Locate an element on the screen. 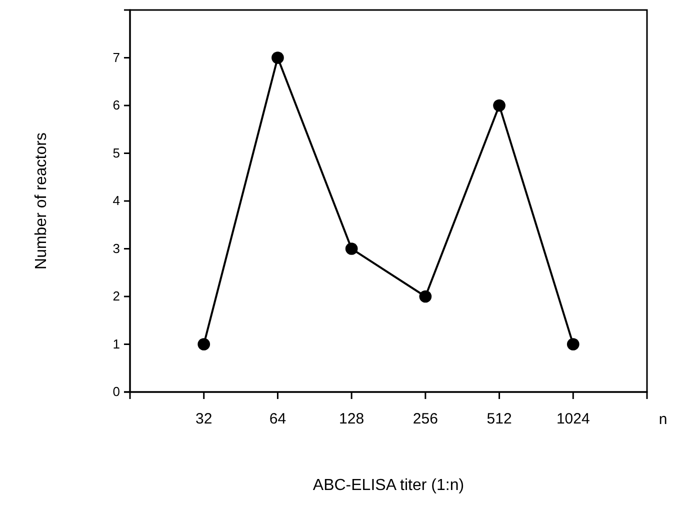 The image size is (678, 517). y-tick-label: 6 is located at coordinates (116, 105).